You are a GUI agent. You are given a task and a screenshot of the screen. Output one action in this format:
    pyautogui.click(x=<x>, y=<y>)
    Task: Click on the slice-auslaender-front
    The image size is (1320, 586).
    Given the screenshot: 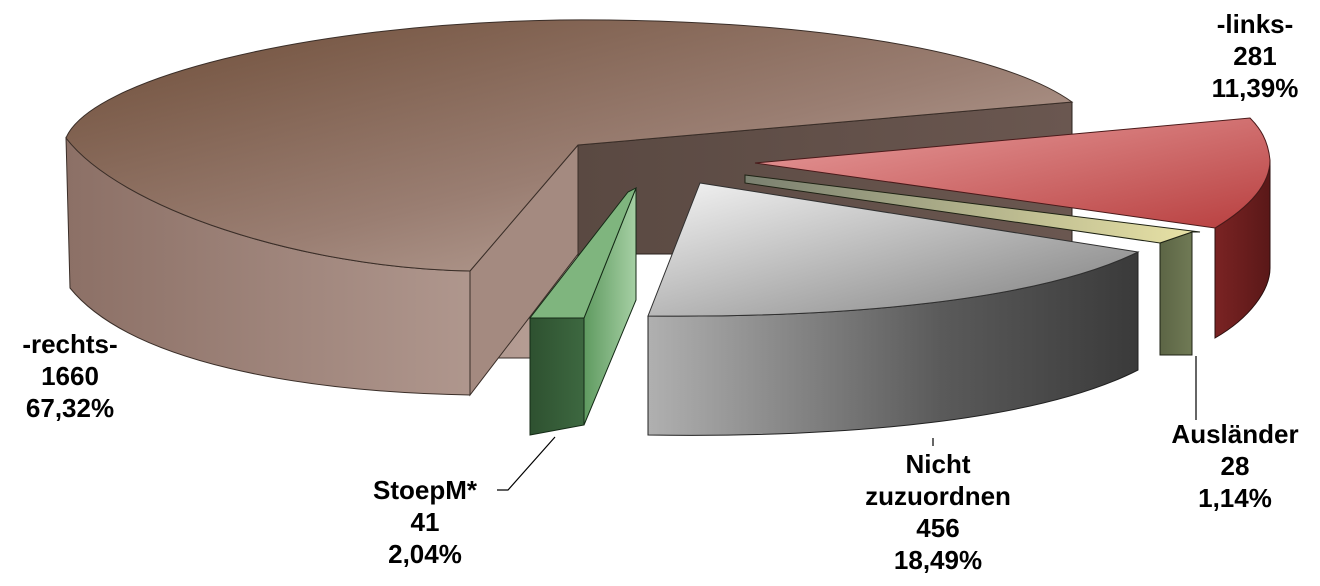 What is the action you would take?
    pyautogui.click(x=1176, y=293)
    